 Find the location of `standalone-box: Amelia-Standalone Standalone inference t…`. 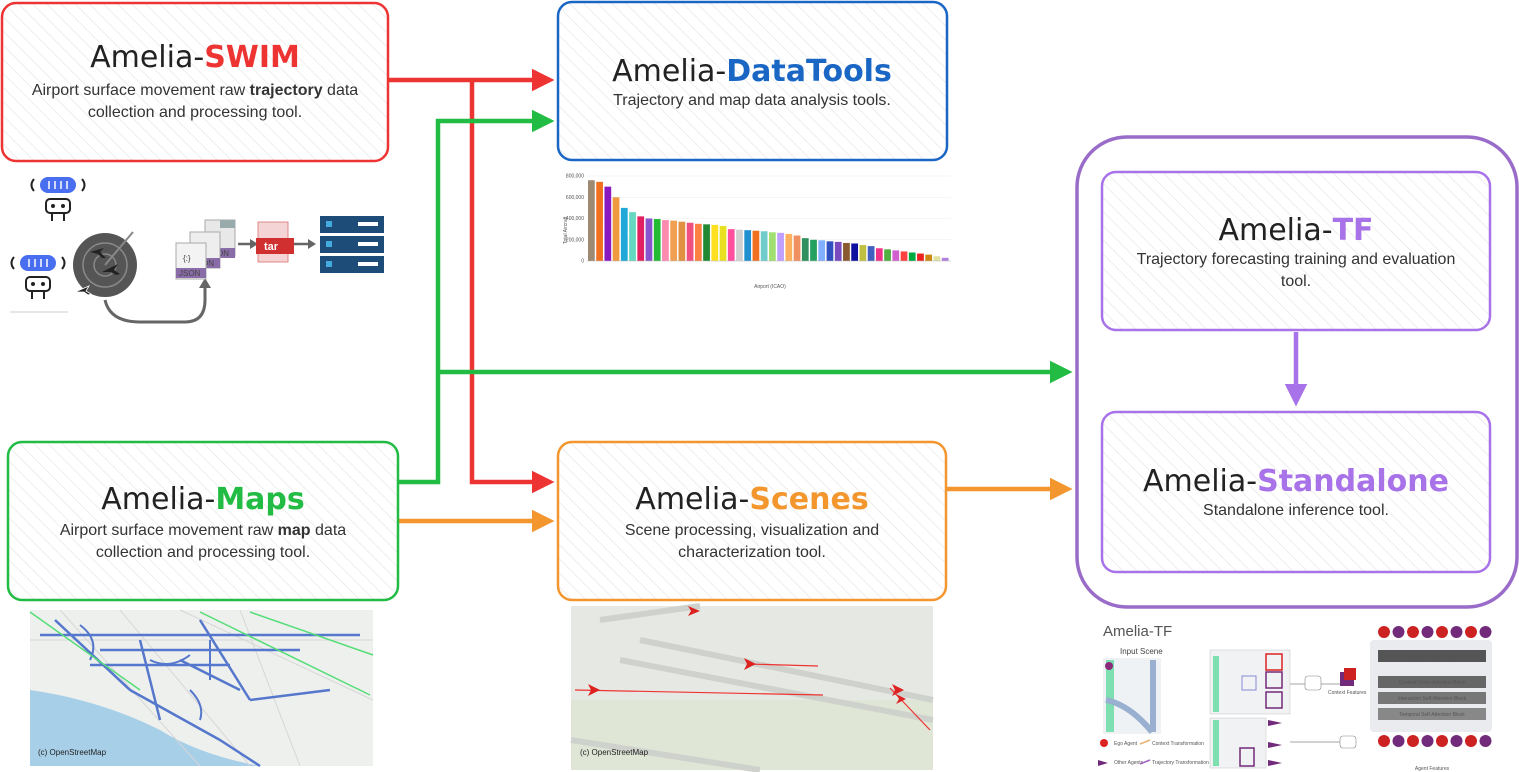

standalone-box: Amelia-Standalone Standalone inference t… is located at coordinates (1296, 492).